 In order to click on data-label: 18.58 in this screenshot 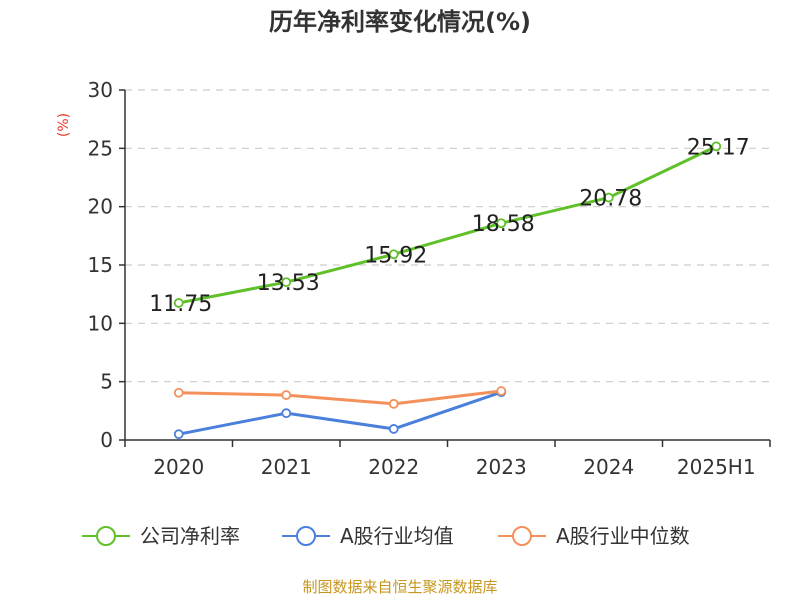, I will do `click(503, 224)`.